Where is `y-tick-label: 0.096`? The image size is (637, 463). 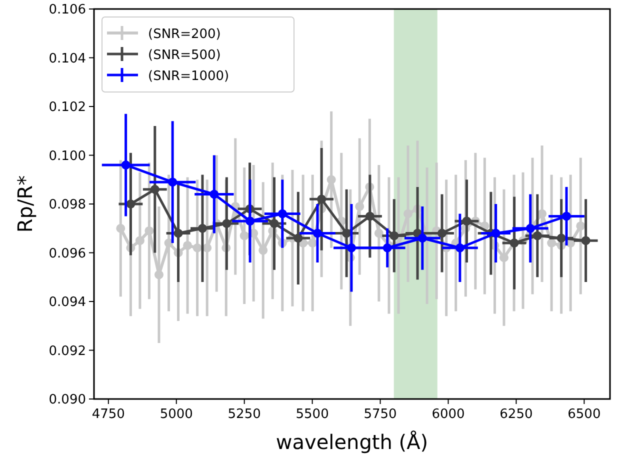
y-tick-label: 0.096 is located at coordinates (67, 254).